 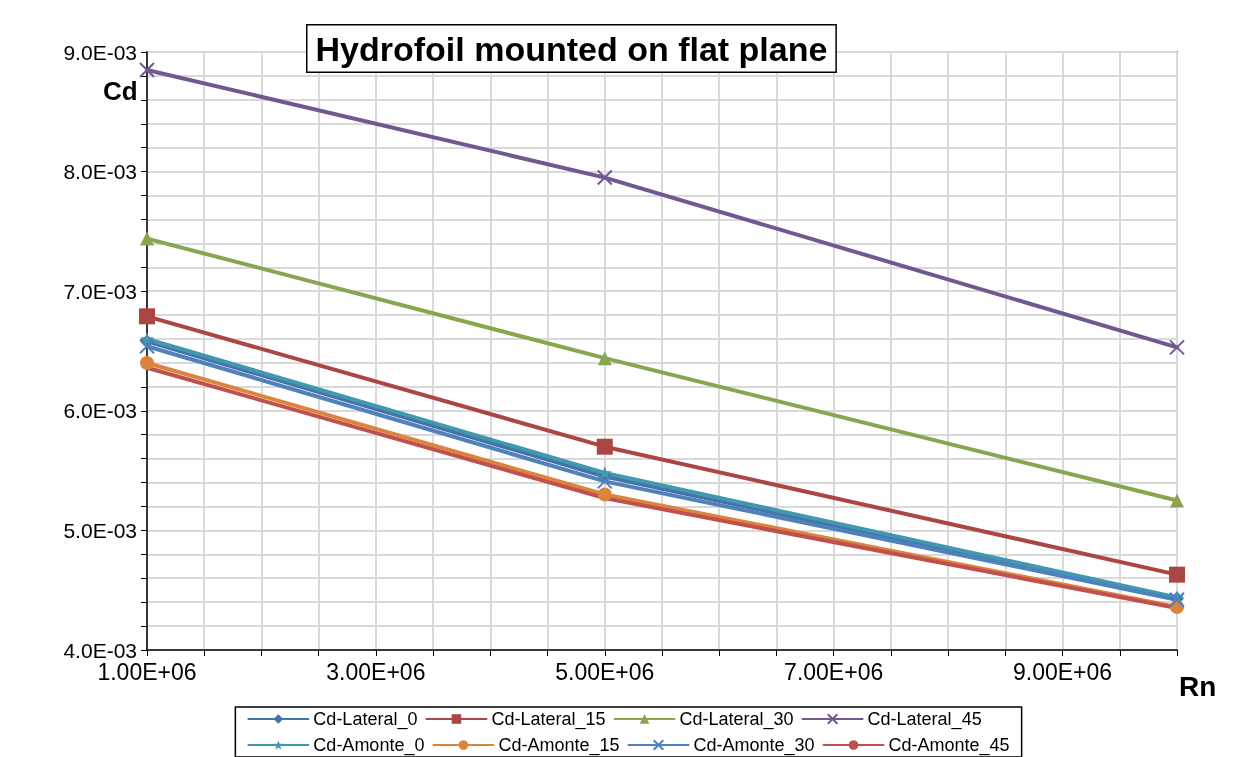 I want to click on x-tick-label: 5.00E+06, so click(x=605, y=671).